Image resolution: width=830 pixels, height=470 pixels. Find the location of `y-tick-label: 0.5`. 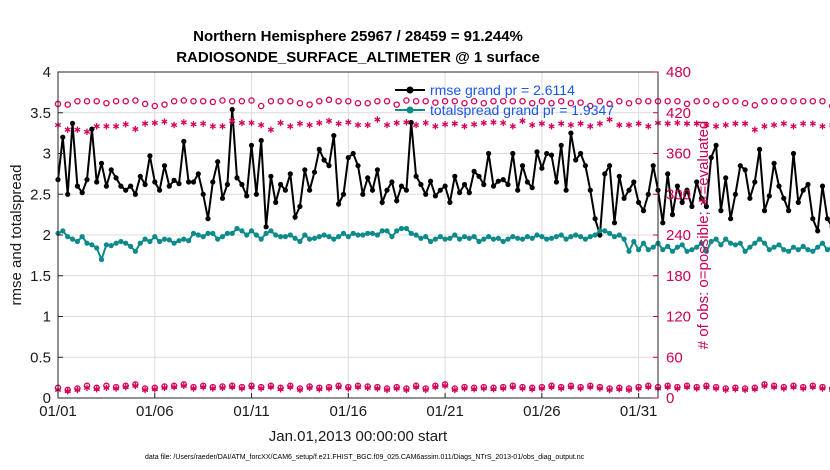

y-tick-label: 0.5 is located at coordinates (40, 357).